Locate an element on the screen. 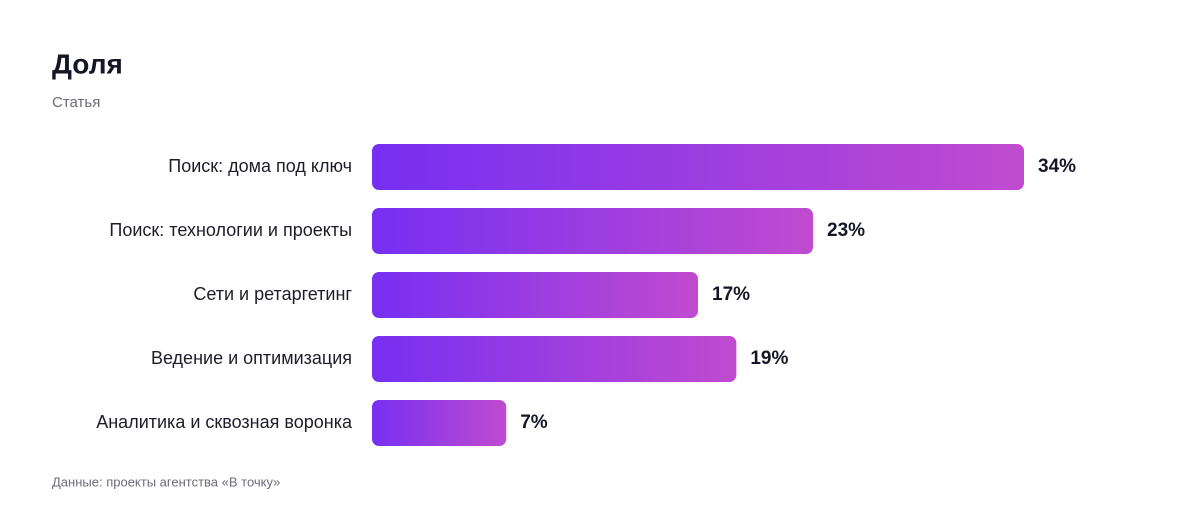 The width and height of the screenshot is (1200, 520). category-label: Сети и ретаргетинг is located at coordinates (272, 294).